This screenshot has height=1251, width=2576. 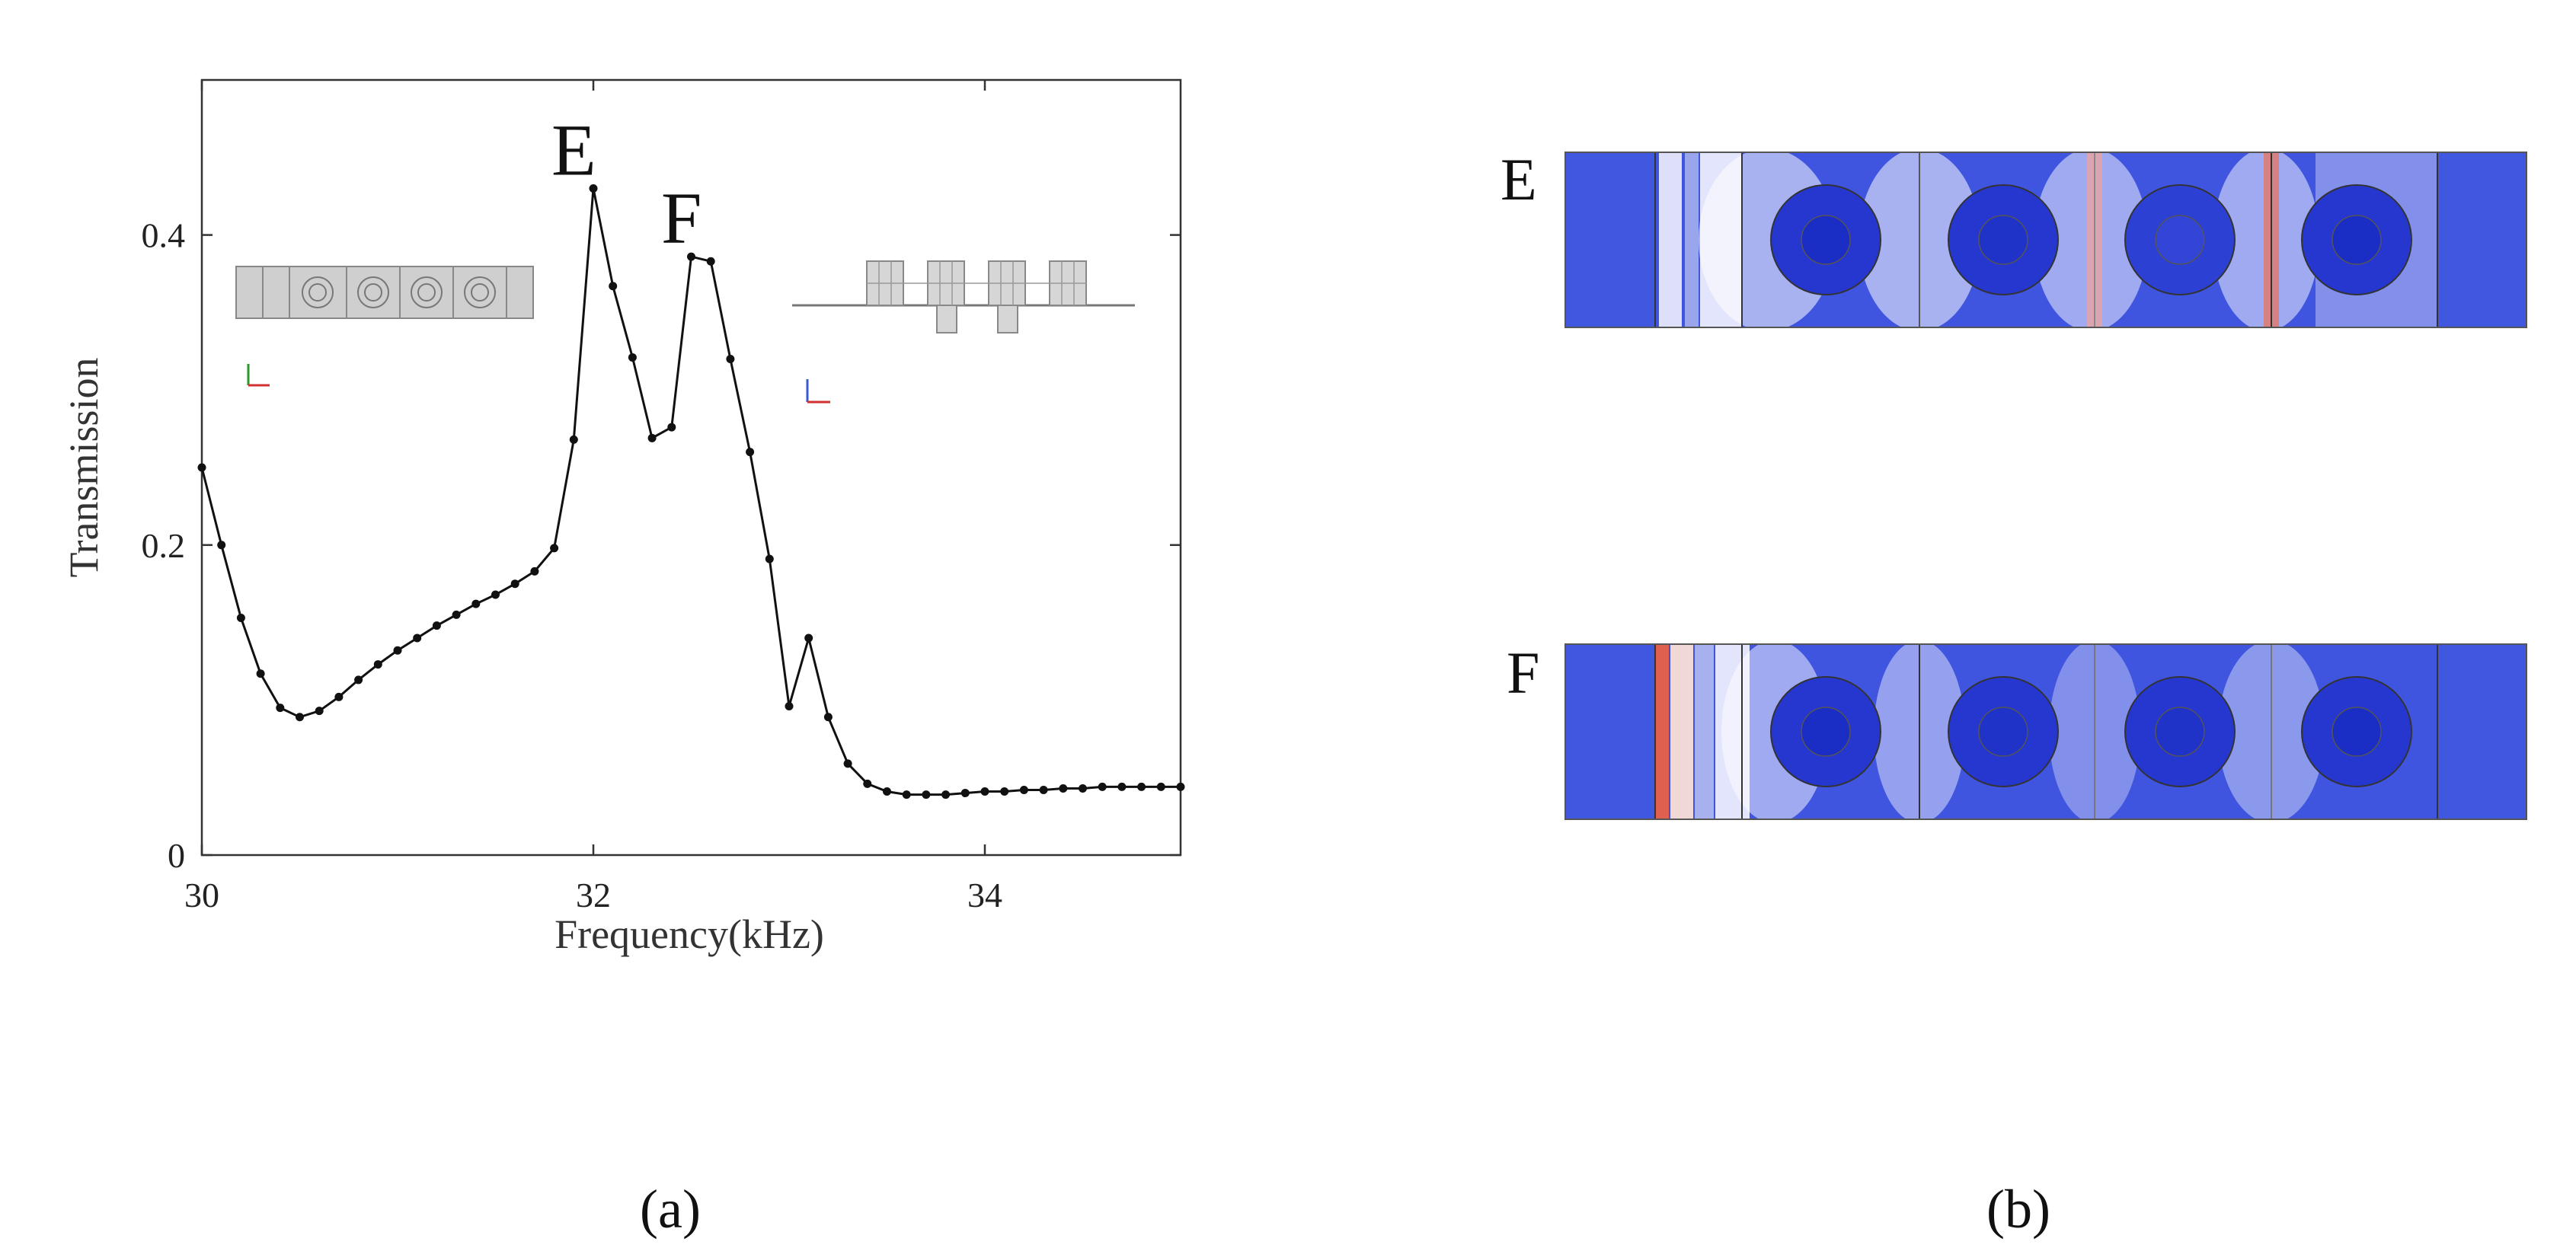 I want to click on y-tick-label: 0.2, so click(x=164, y=545).